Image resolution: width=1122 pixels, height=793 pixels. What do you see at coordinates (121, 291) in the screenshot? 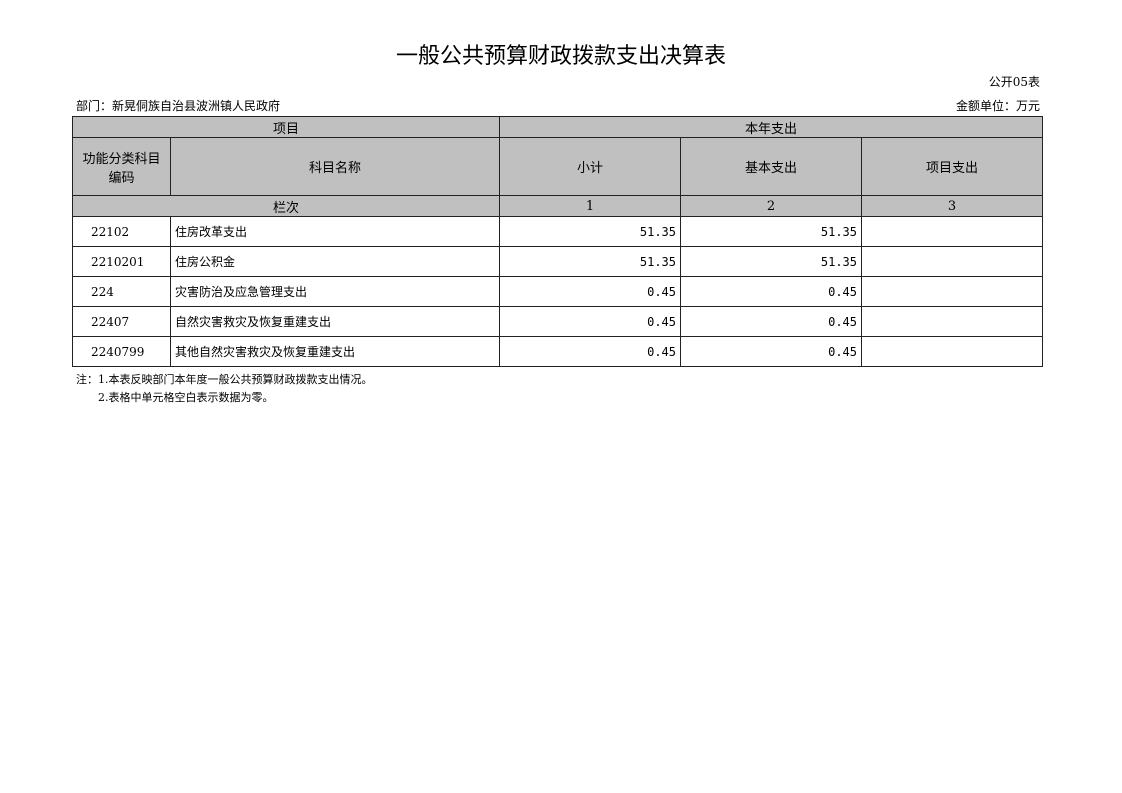
I see `cell-code: 224` at bounding box center [121, 291].